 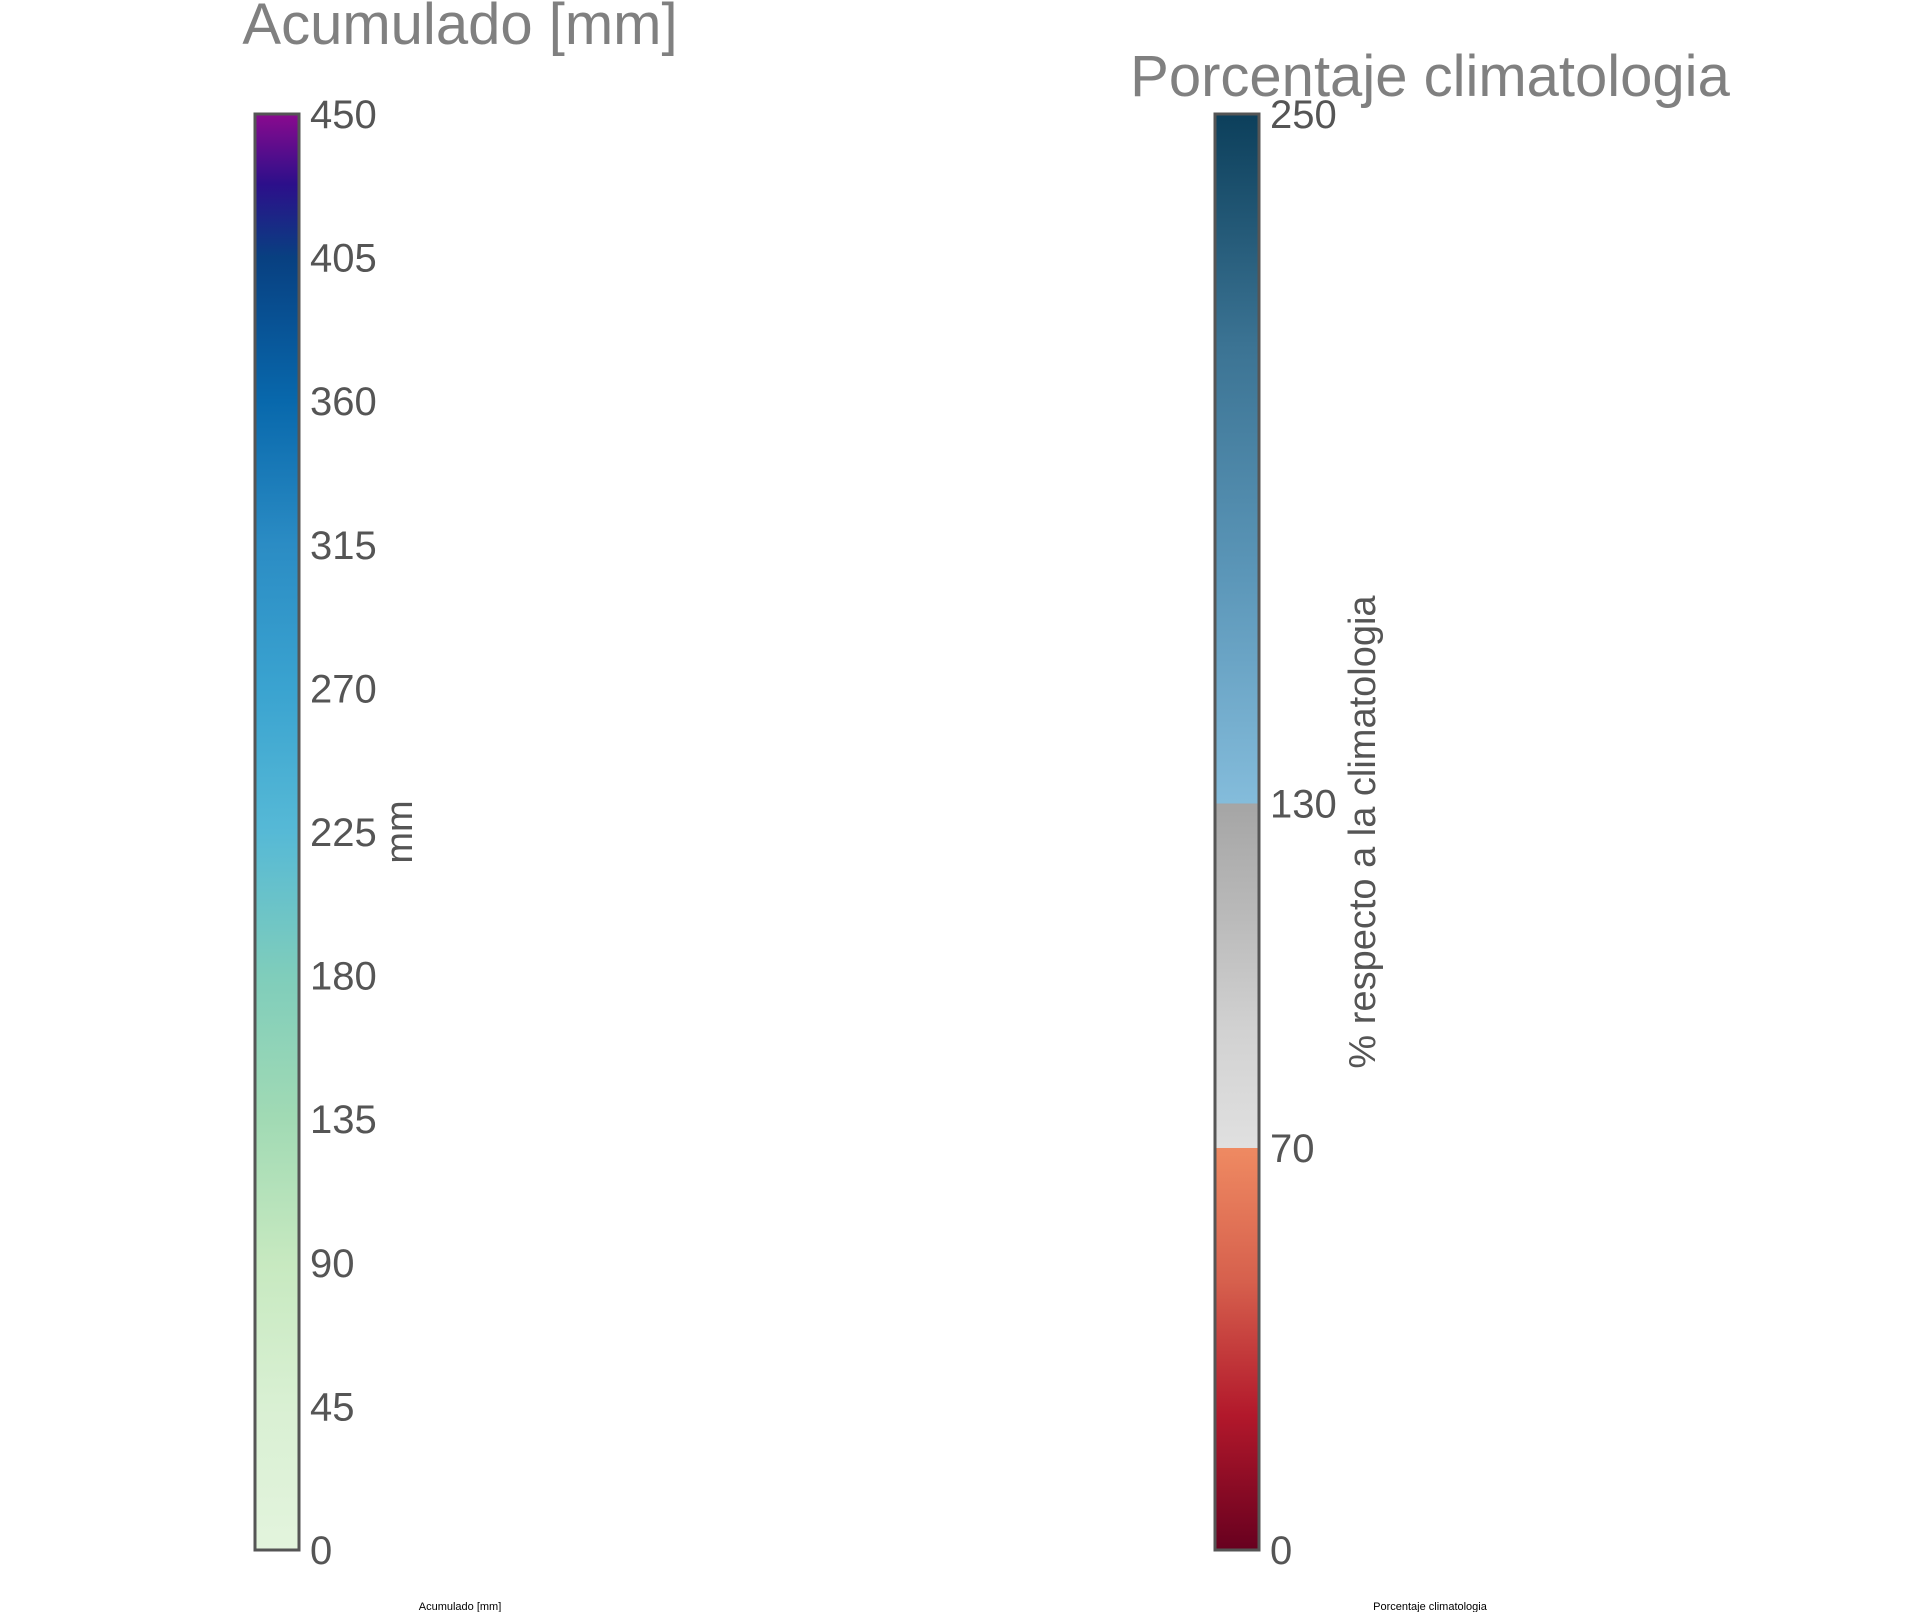 I want to click on acumulado-caption: Acumulado [mm], so click(x=460, y=1606).